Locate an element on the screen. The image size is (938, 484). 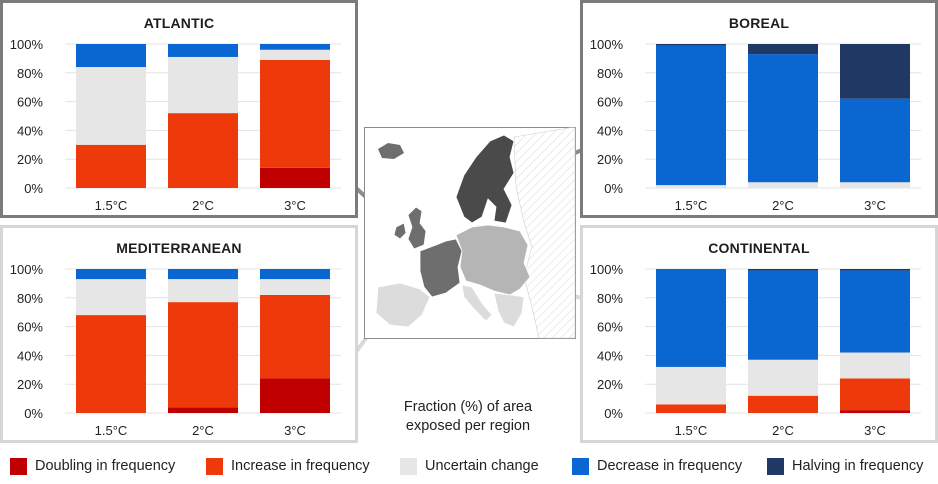
mediterranean-chart: 0% 20% 40% 60% 80% 100% 1.5°C 2°C 3°C is located at coordinates (175, 350).